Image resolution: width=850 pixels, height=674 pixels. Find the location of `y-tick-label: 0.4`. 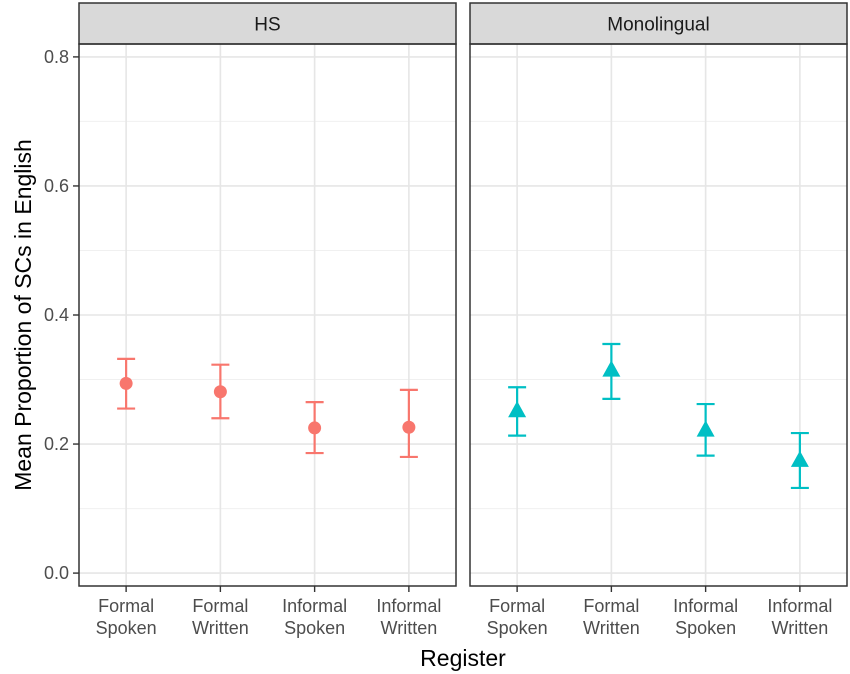

y-tick-label: 0.4 is located at coordinates (56, 315).